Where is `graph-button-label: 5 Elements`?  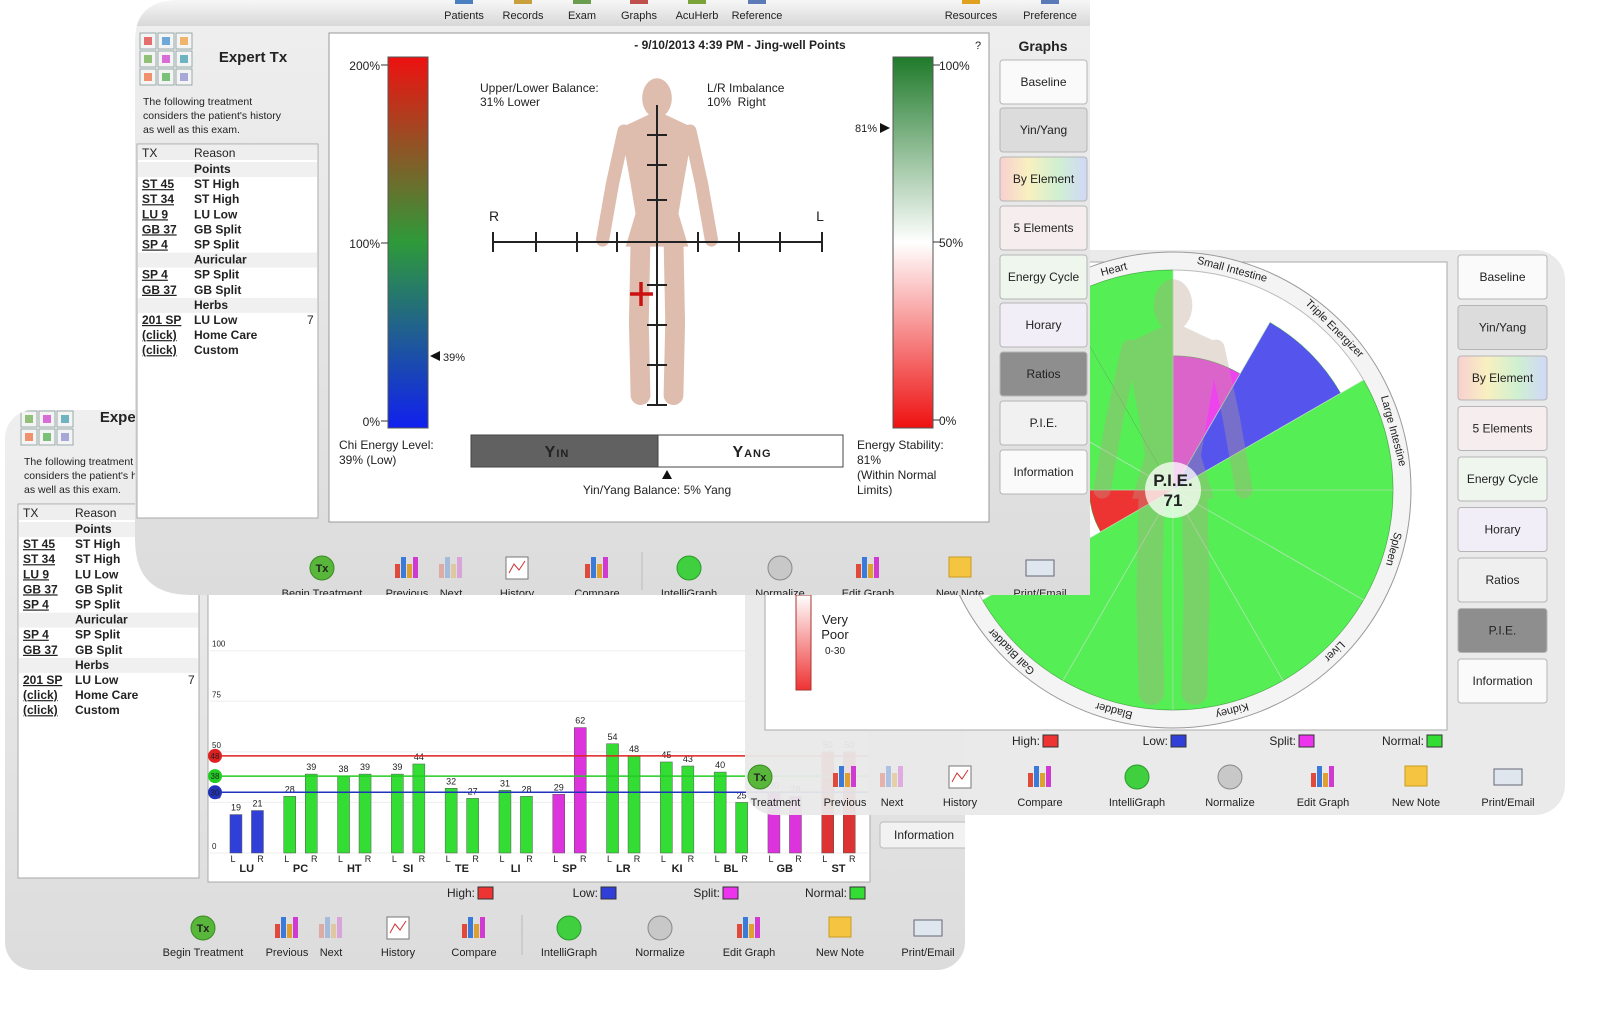
graph-button-label: 5 Elements is located at coordinates (1043, 228).